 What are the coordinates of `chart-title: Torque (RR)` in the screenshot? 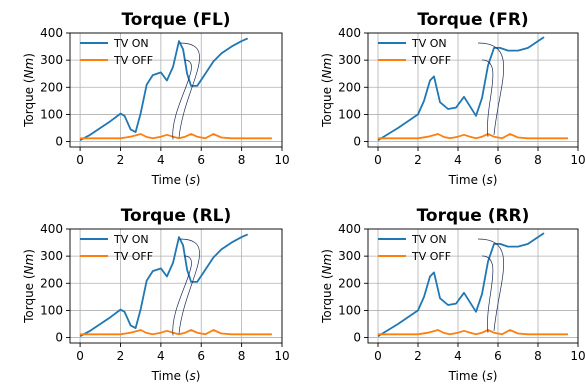 It's located at (473, 216).